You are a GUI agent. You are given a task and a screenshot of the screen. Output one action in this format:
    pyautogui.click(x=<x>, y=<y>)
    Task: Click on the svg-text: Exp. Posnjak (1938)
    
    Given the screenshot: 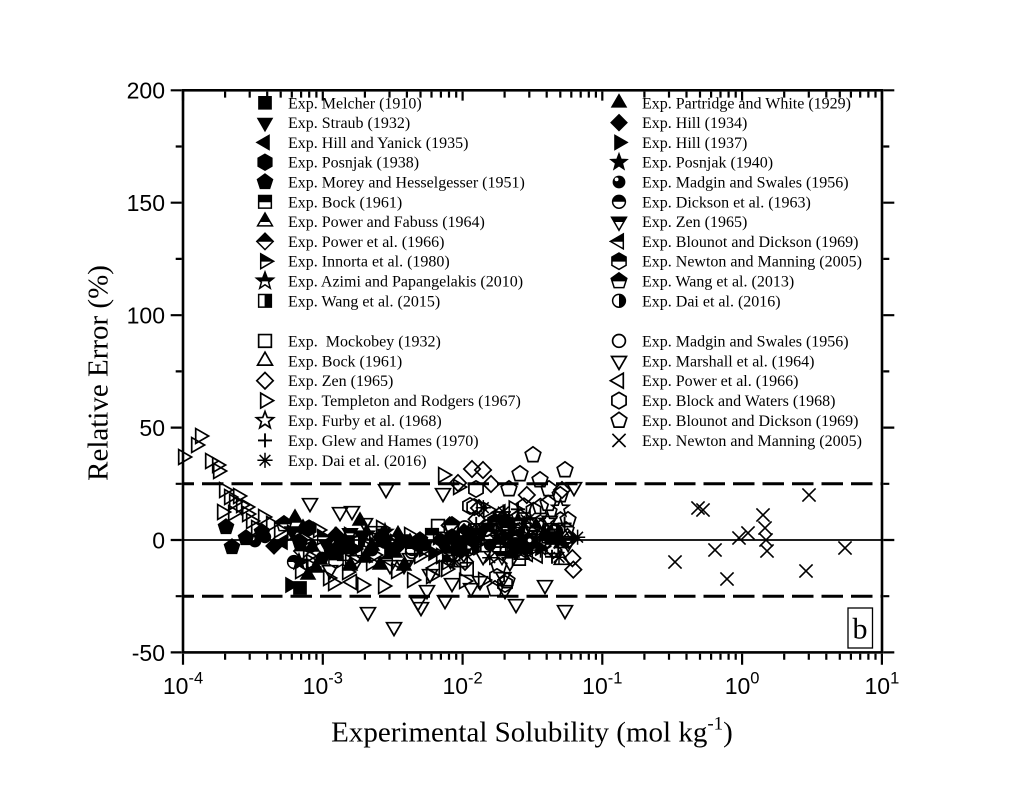 What is the action you would take?
    pyautogui.click(x=353, y=163)
    